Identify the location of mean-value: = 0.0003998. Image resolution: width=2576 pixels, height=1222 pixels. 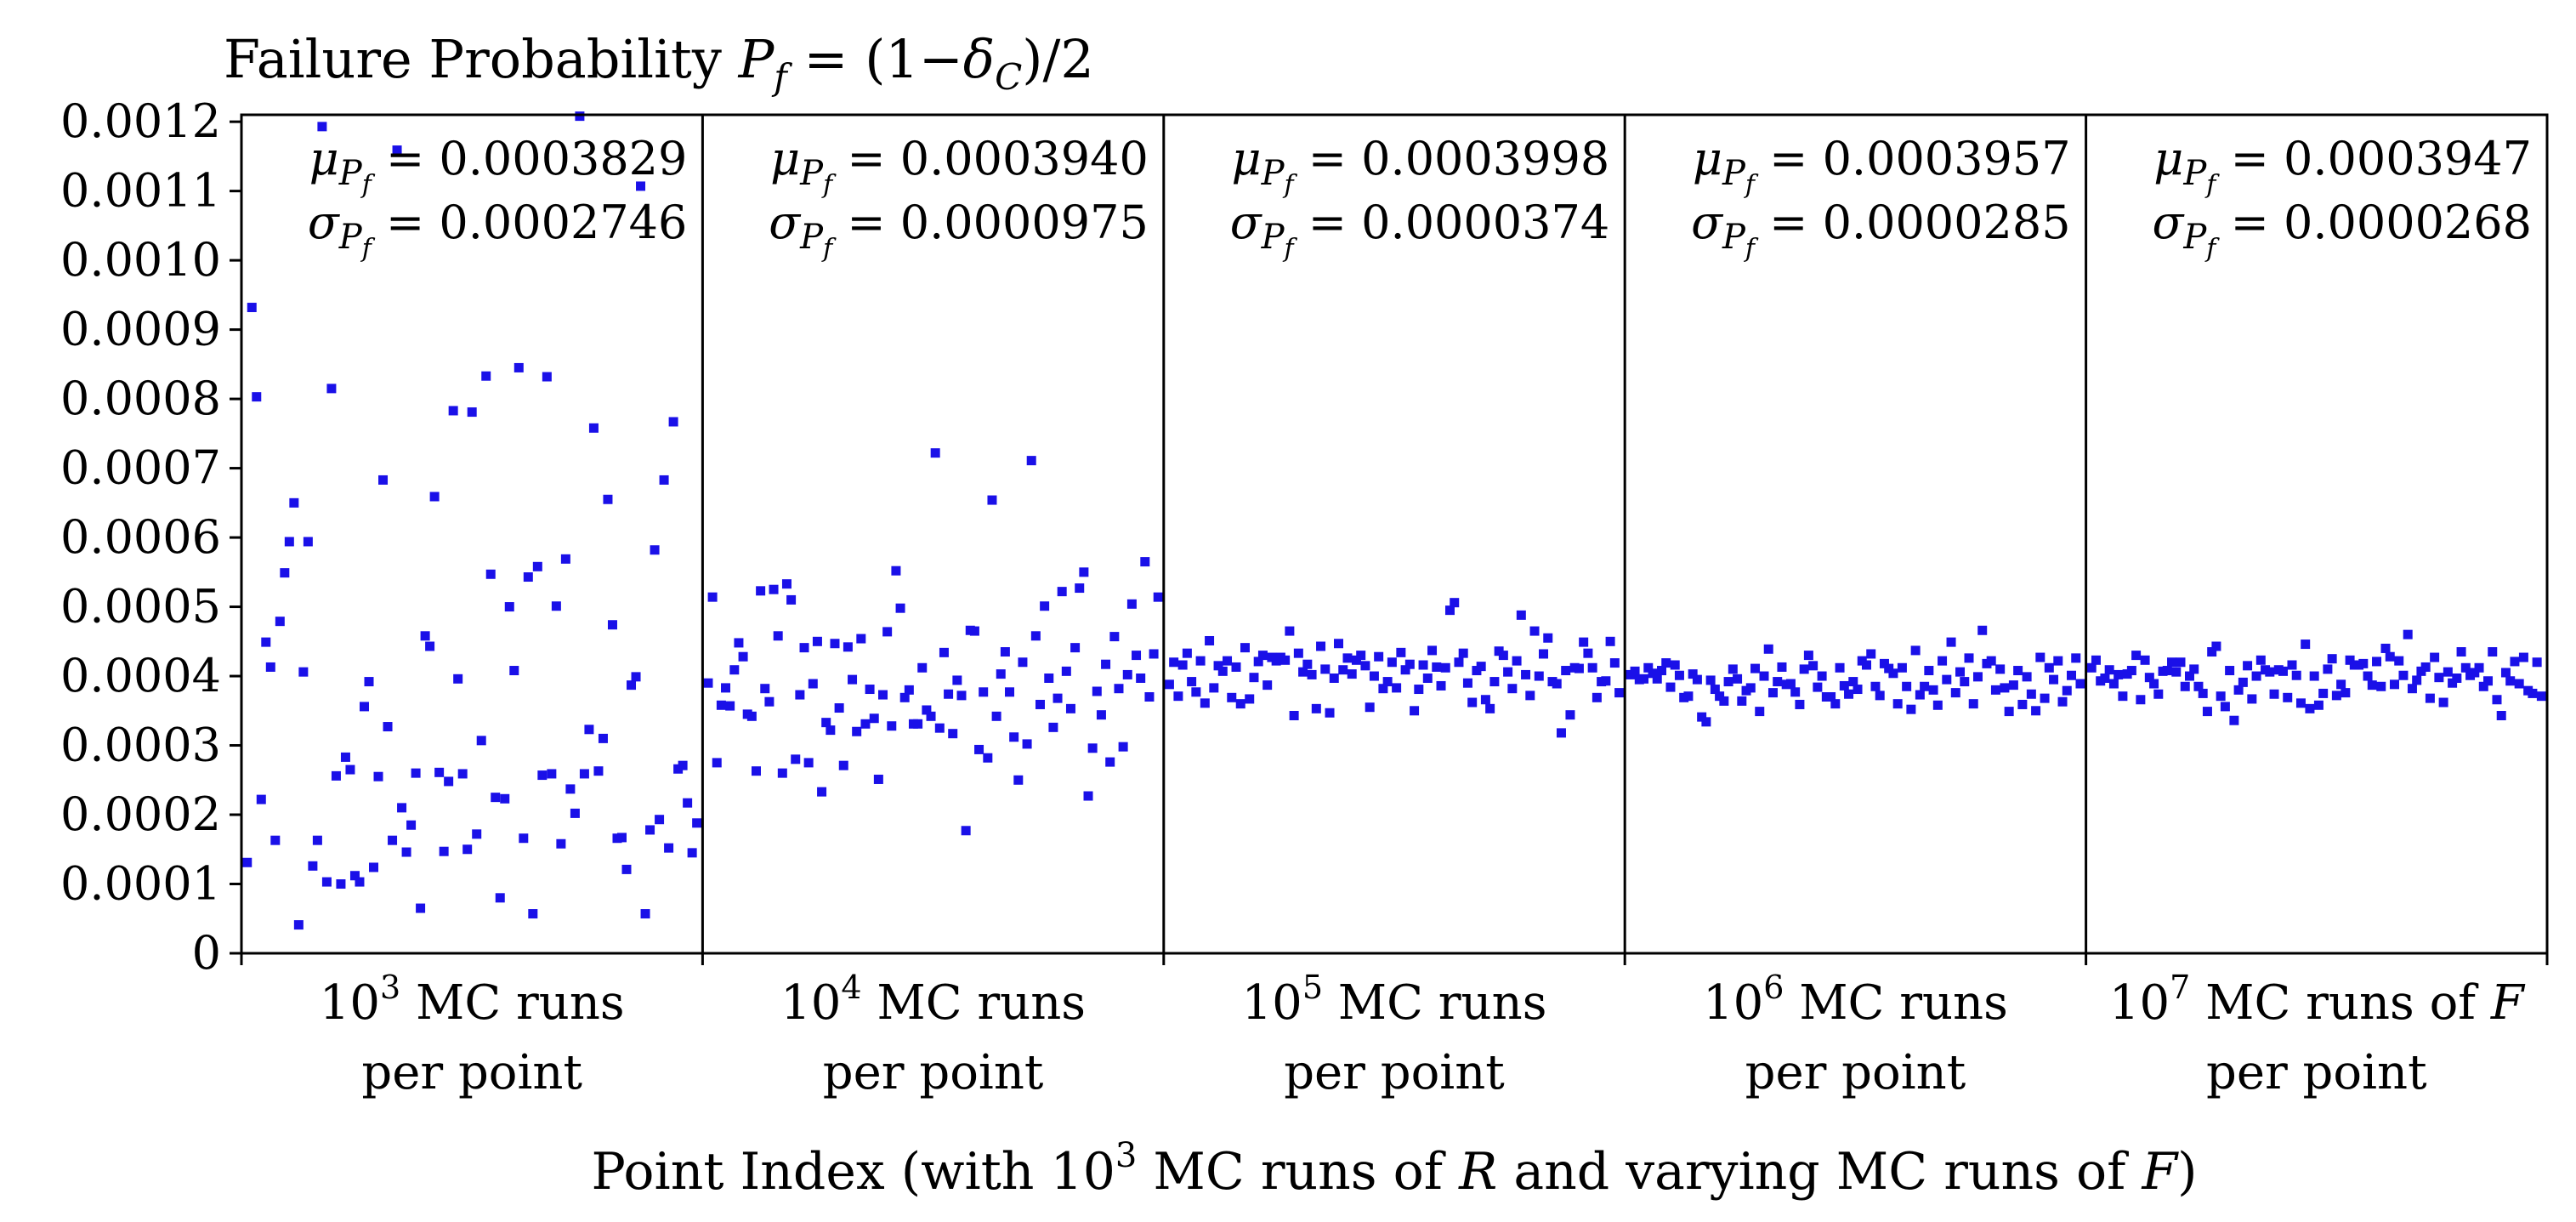
(1452, 159).